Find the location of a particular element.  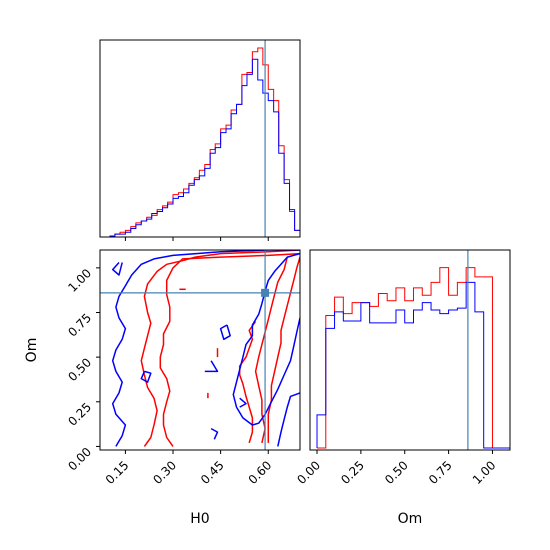

h0-marginal-histogram-panel is located at coordinates (200, 140).